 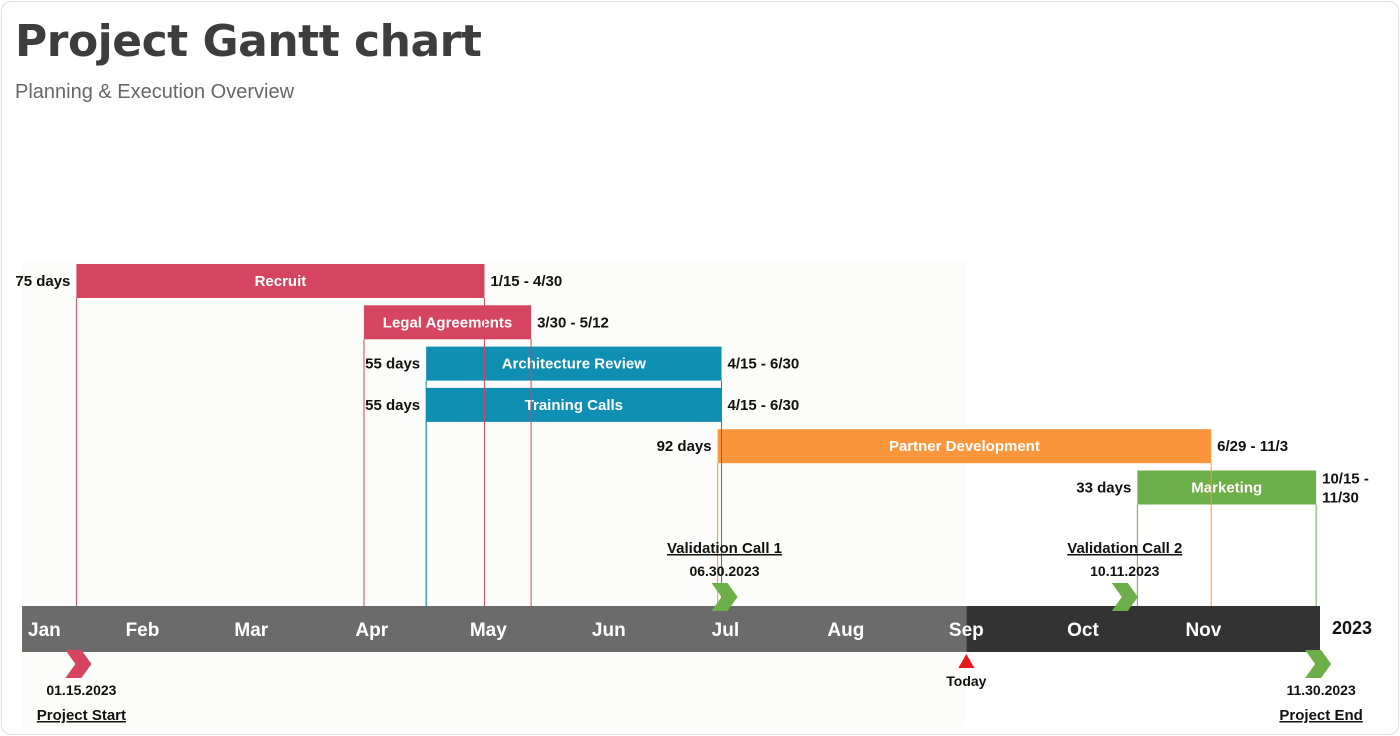 What do you see at coordinates (1143, 629) in the screenshot?
I see `timeline-future-band` at bounding box center [1143, 629].